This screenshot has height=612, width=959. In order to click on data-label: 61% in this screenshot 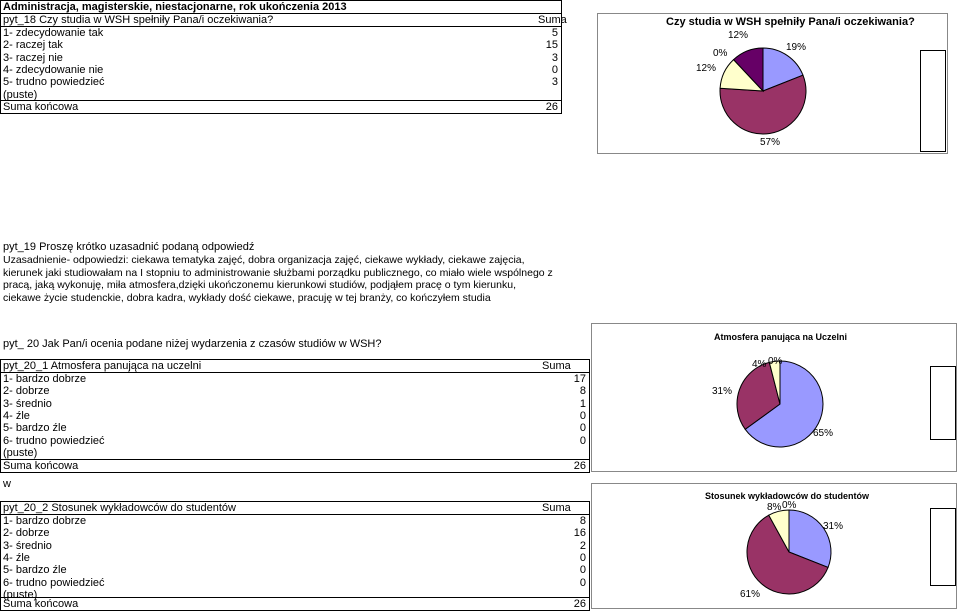, I will do `click(750, 594)`.